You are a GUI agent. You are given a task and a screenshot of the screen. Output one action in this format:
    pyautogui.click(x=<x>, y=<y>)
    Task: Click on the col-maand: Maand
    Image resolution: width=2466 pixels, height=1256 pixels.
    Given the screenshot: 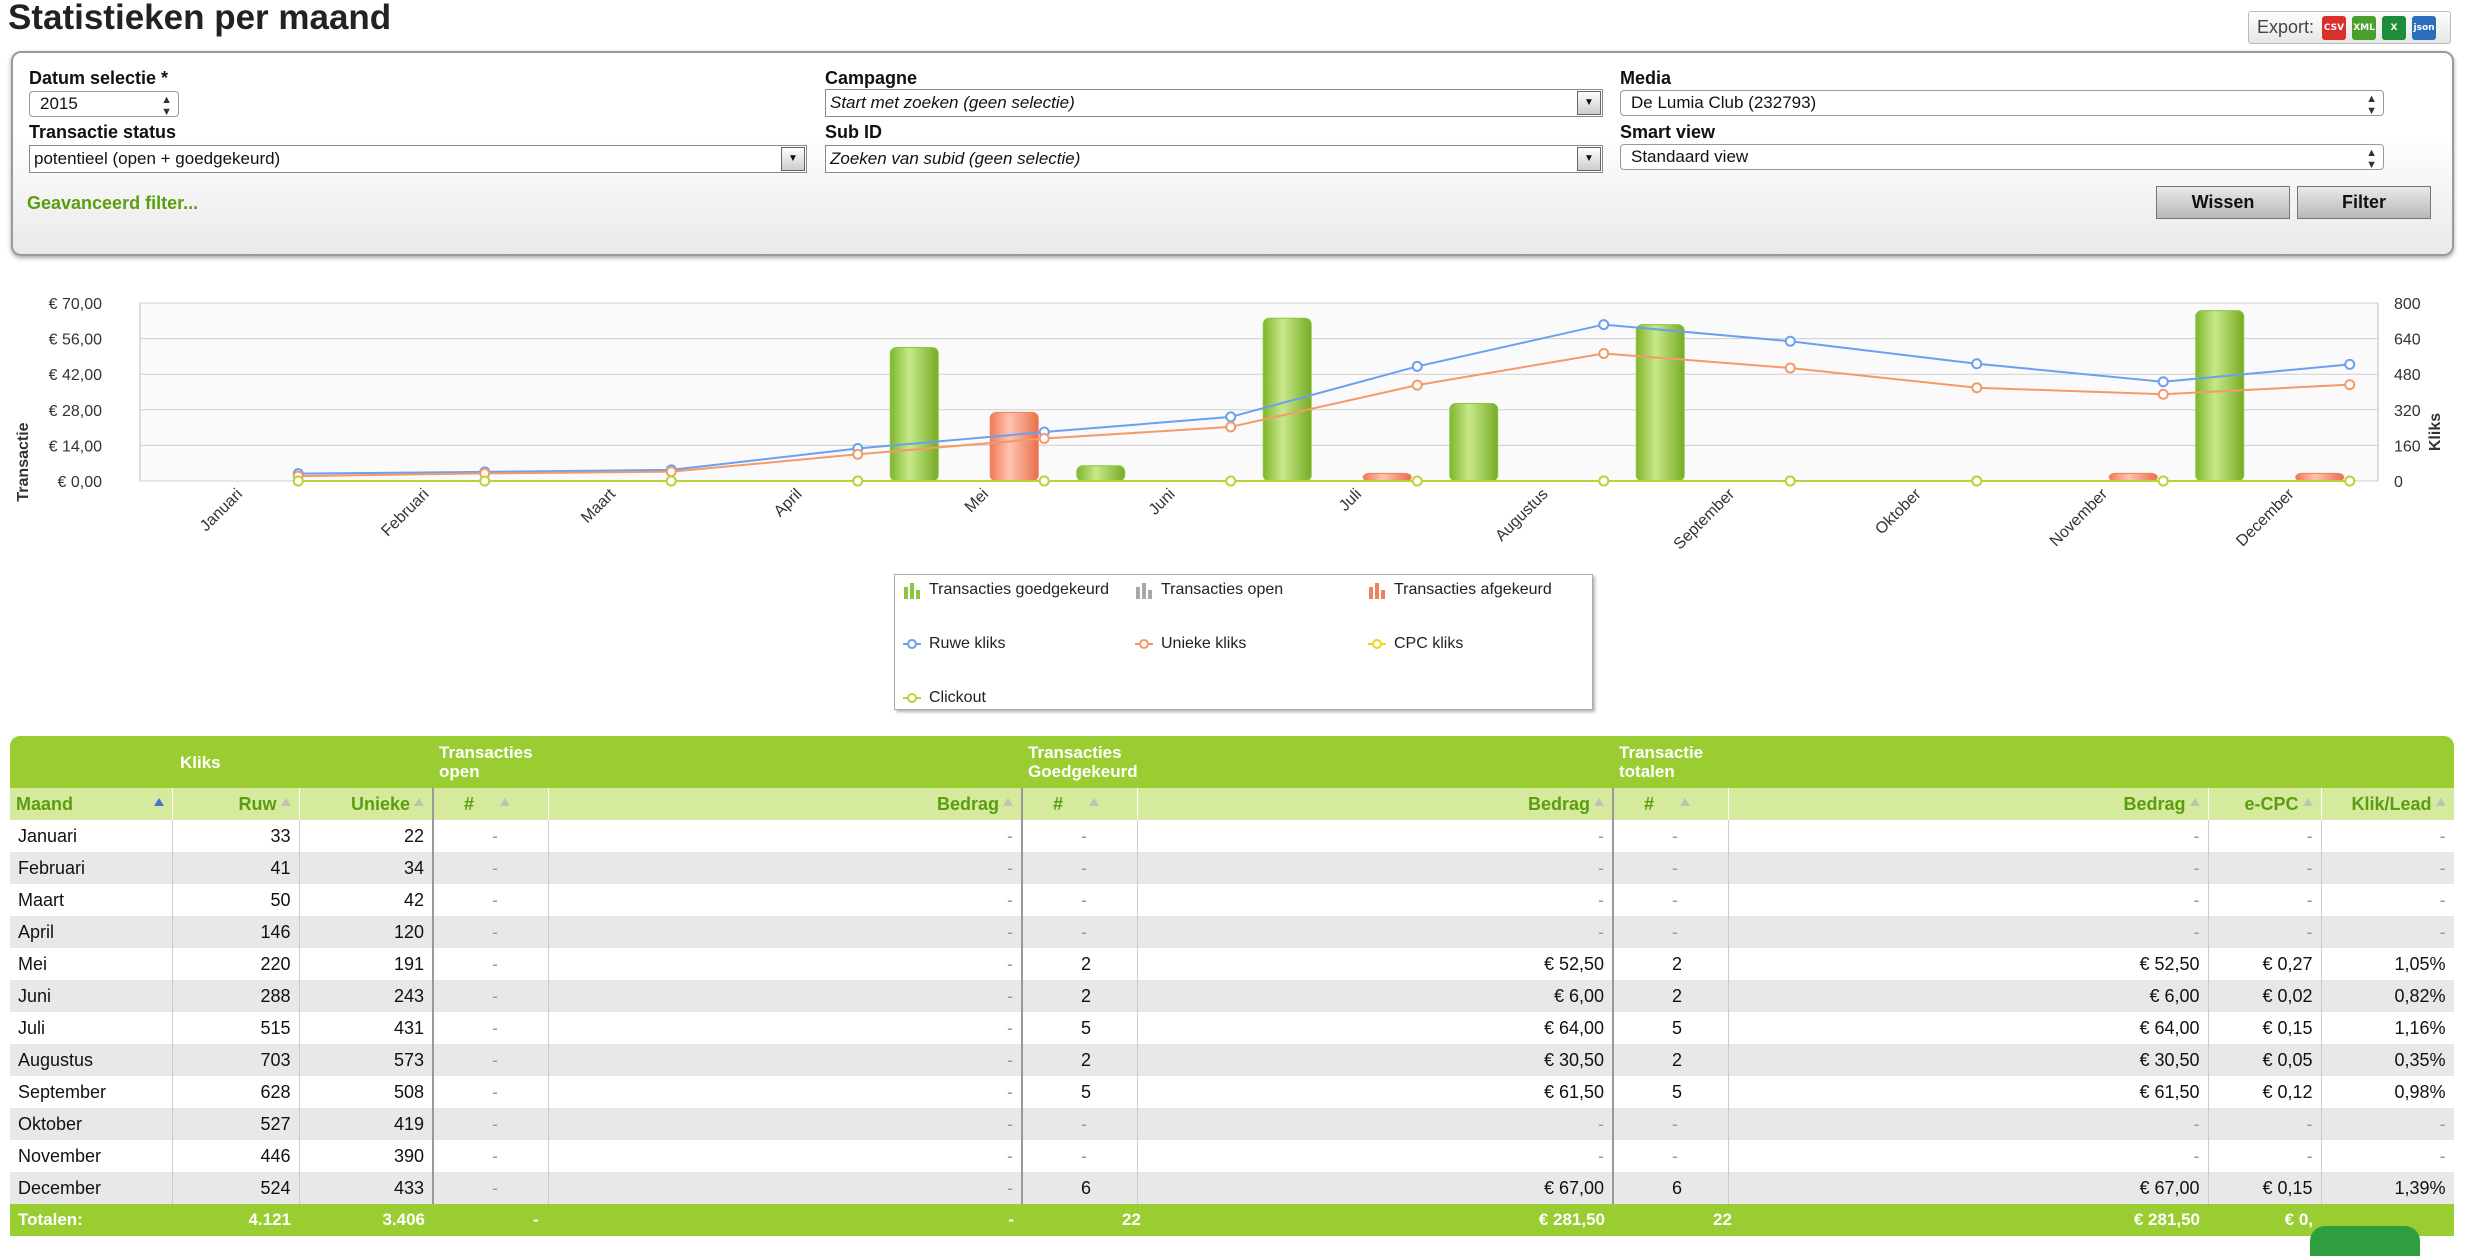 What is the action you would take?
    pyautogui.click(x=91, y=804)
    